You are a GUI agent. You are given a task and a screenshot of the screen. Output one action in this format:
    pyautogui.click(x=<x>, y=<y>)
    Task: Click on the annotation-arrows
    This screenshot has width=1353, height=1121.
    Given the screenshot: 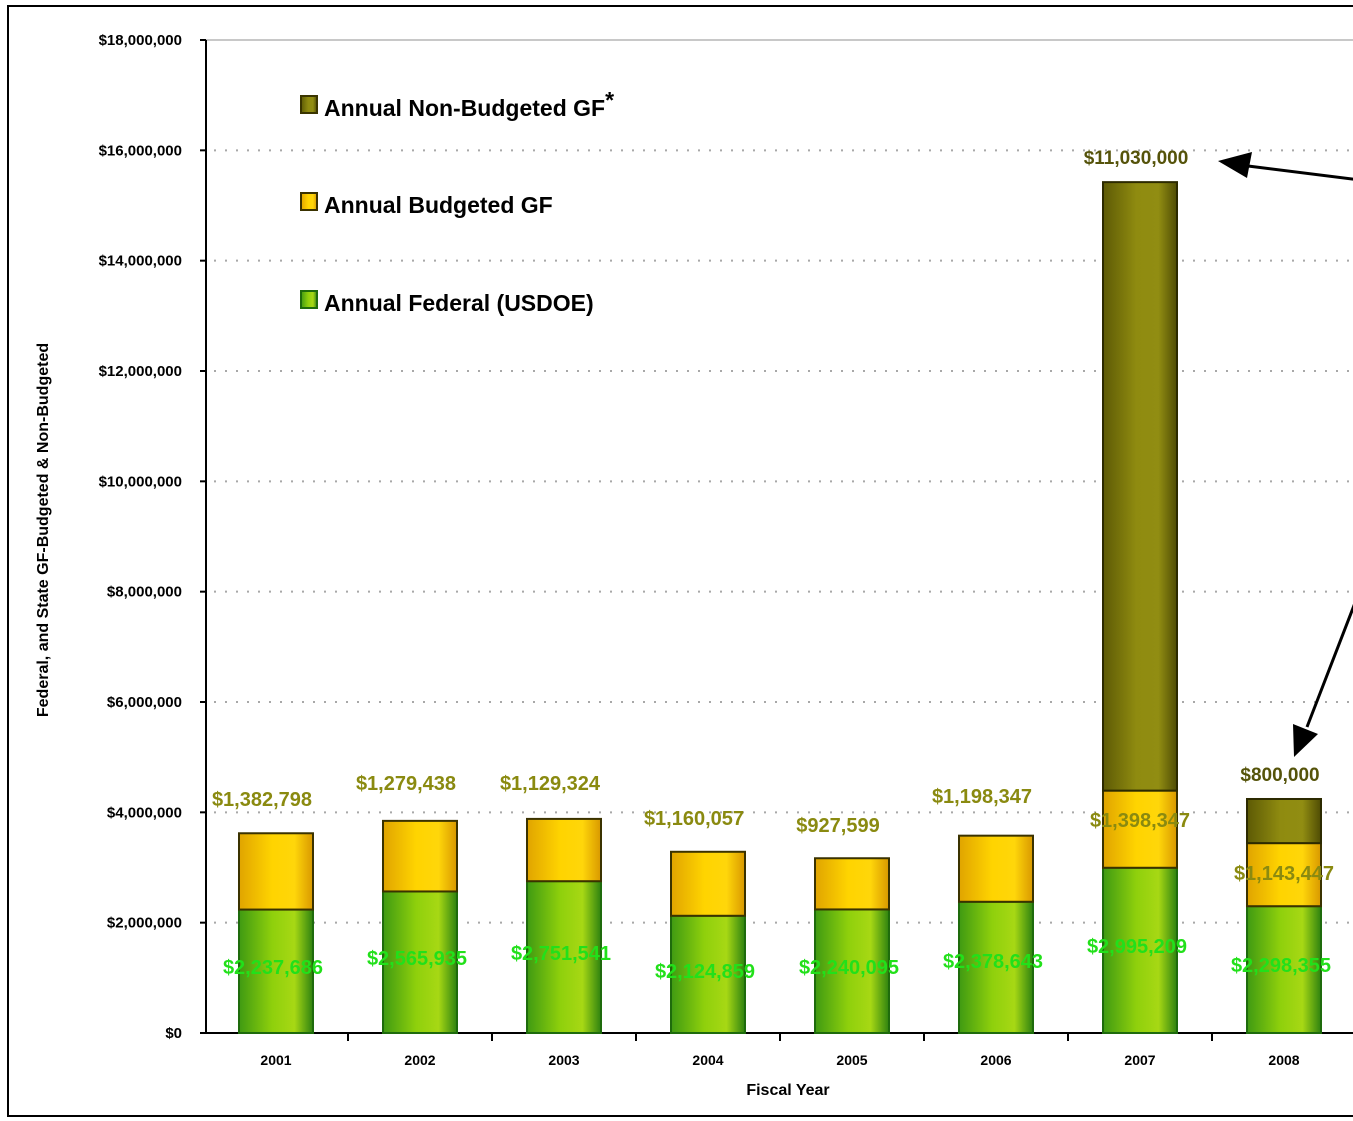 What is the action you would take?
    pyautogui.click(x=1285, y=454)
    